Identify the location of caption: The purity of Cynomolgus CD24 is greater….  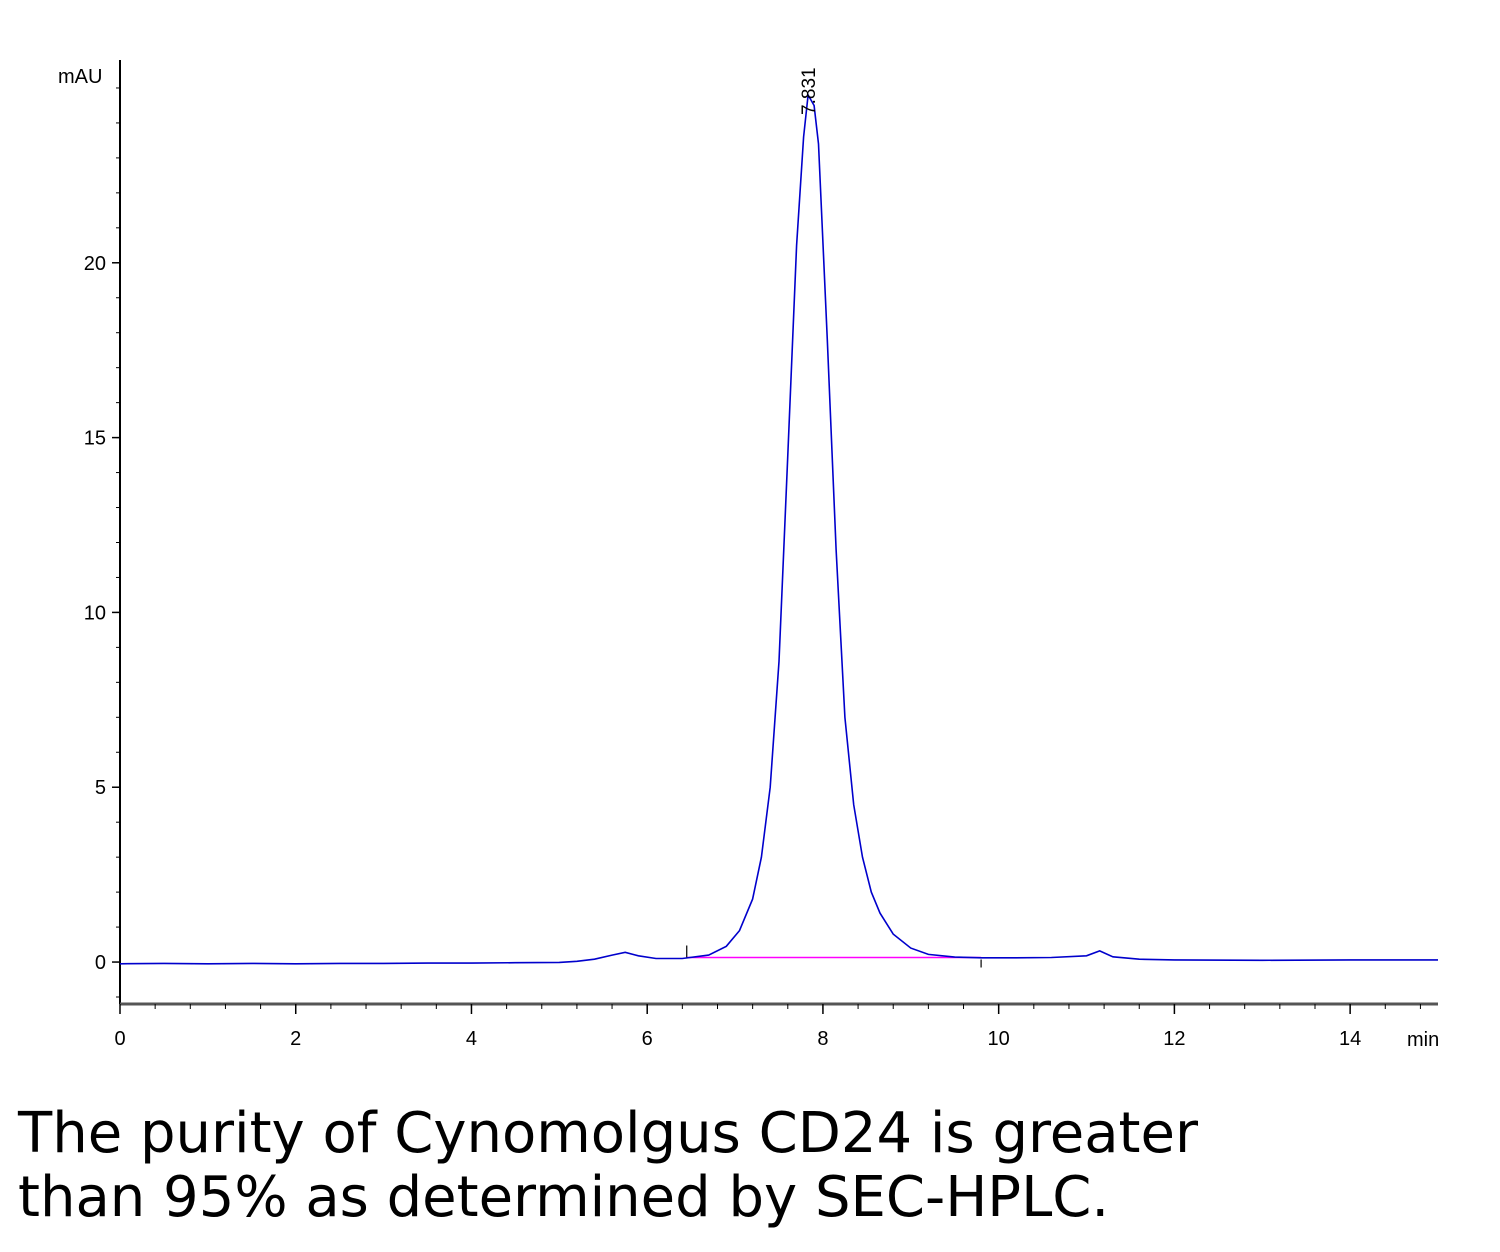
(748, 1166).